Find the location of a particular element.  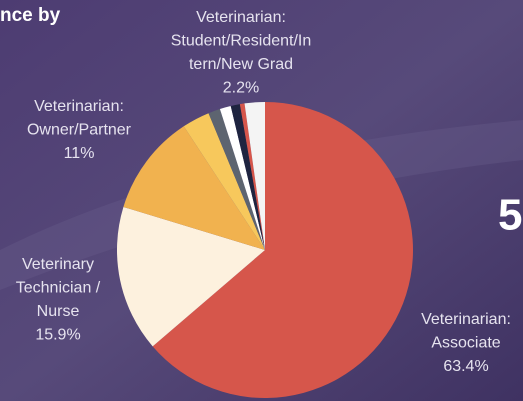

slice-value-label: 2.2% is located at coordinates (241, 88).